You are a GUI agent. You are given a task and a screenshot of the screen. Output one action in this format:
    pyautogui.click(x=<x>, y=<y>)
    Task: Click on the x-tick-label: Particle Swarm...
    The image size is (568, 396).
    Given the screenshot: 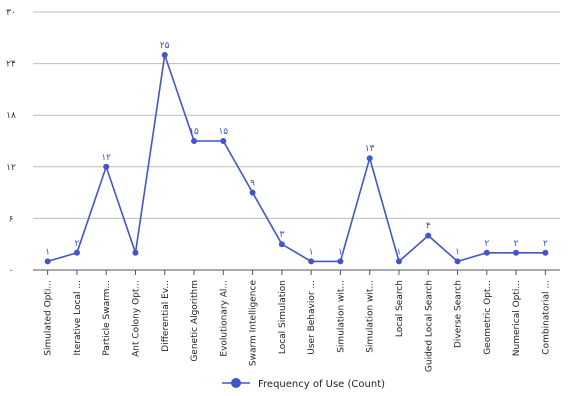 What is the action you would take?
    pyautogui.click(x=107, y=318)
    